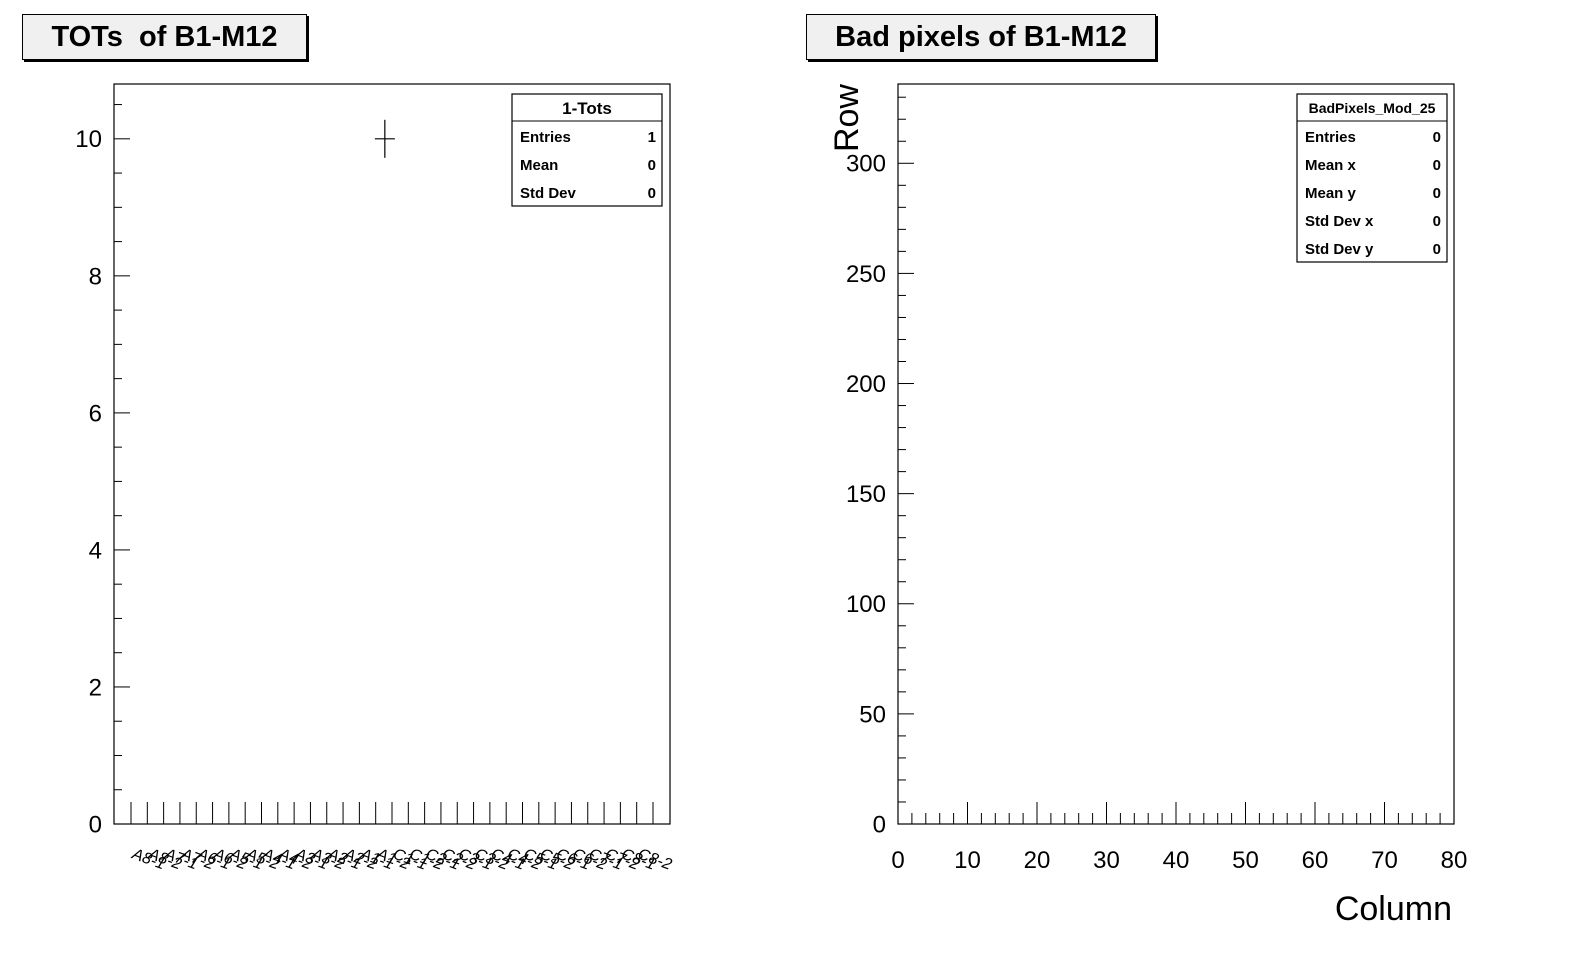 The width and height of the screenshot is (1596, 972). I want to click on right-x-tick-label: 50, so click(1245, 860).